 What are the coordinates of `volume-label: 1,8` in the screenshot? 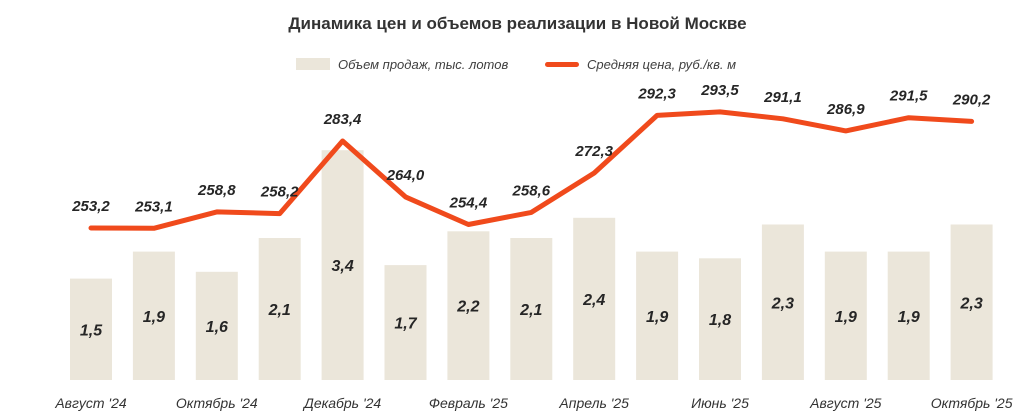 It's located at (720, 320).